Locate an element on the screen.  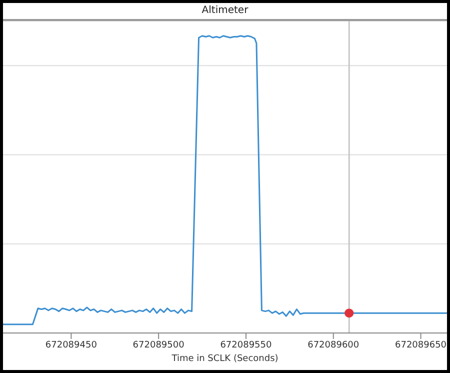
x-tick-label: 672089500 is located at coordinates (158, 345).